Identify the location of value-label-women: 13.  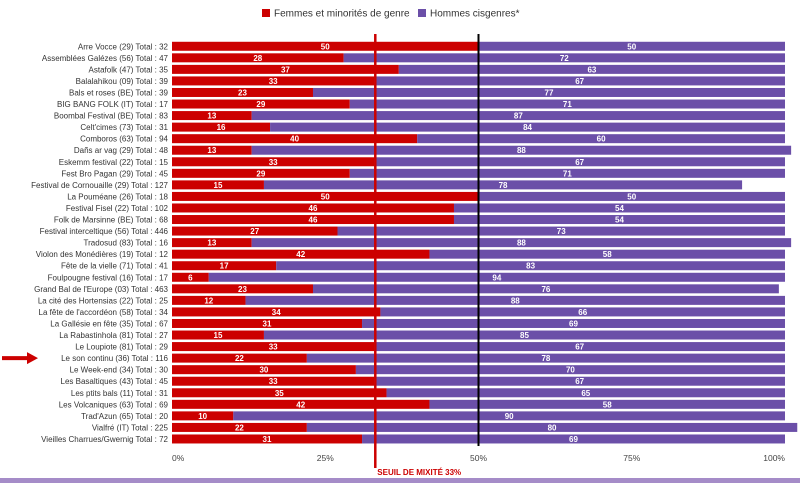
(211, 243).